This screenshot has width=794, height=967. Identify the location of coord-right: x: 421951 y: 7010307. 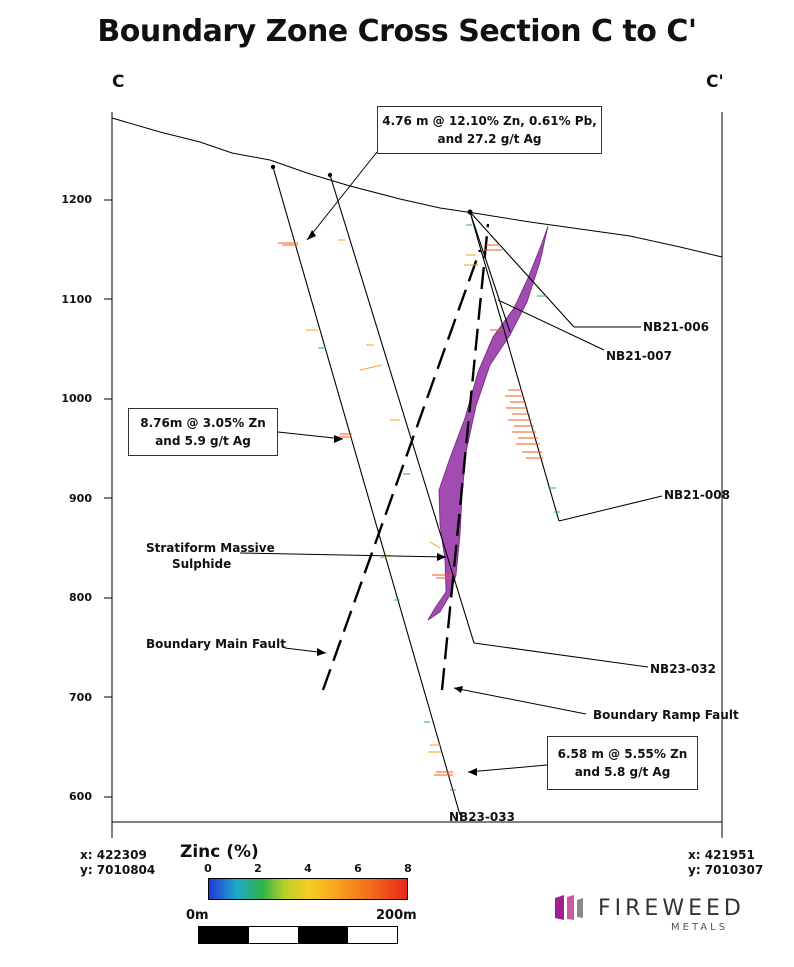
(725, 863).